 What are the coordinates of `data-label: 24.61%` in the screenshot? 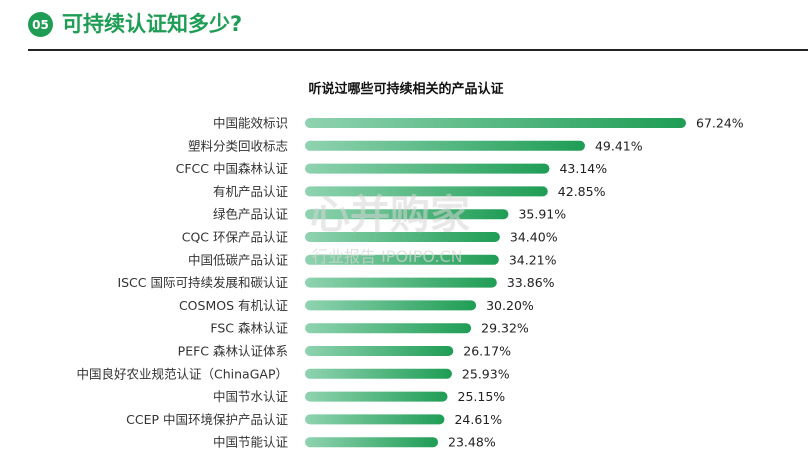 It's located at (478, 419).